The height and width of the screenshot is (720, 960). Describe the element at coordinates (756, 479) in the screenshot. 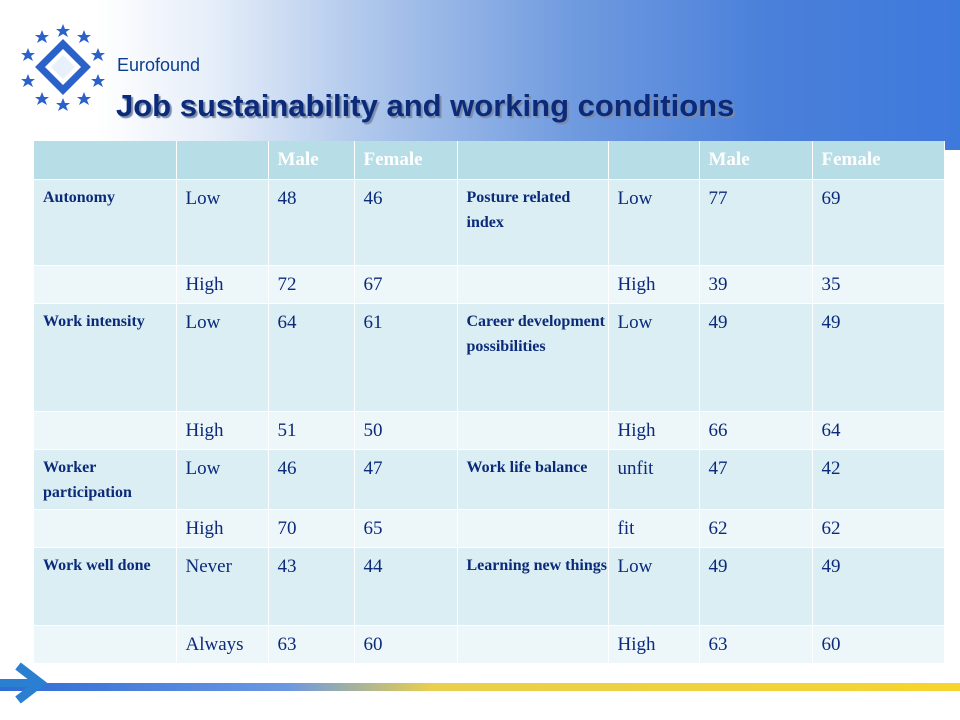

I see `male-value: 47` at that location.